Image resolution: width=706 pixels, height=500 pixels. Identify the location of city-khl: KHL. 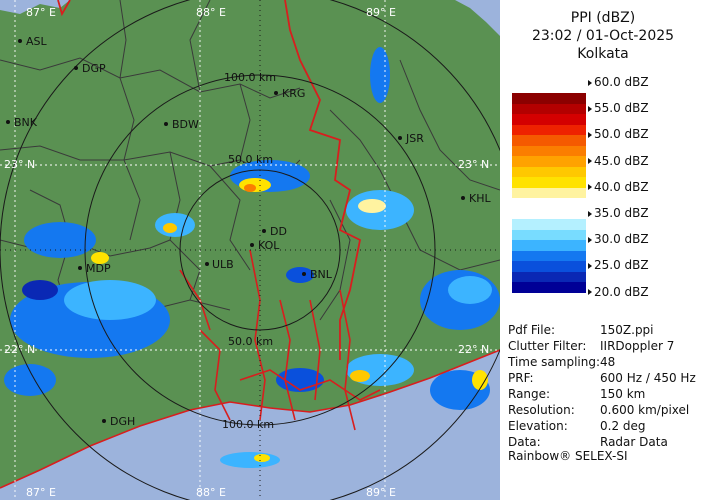
(480, 198).